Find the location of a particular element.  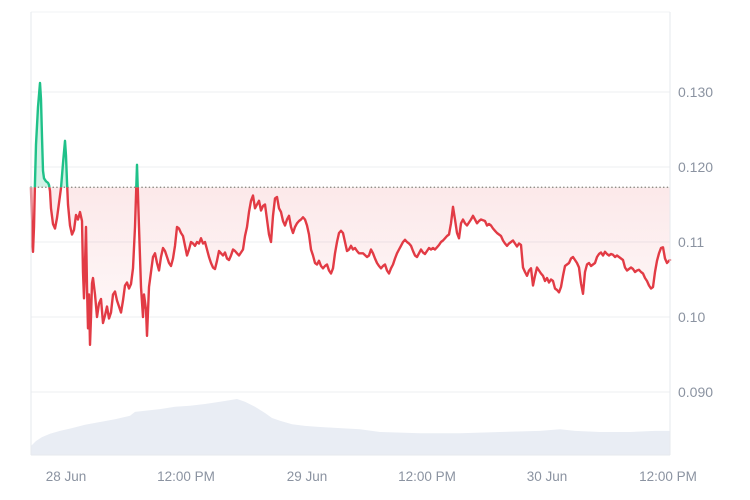

x-tick-label: 30 Jun is located at coordinates (547, 476).